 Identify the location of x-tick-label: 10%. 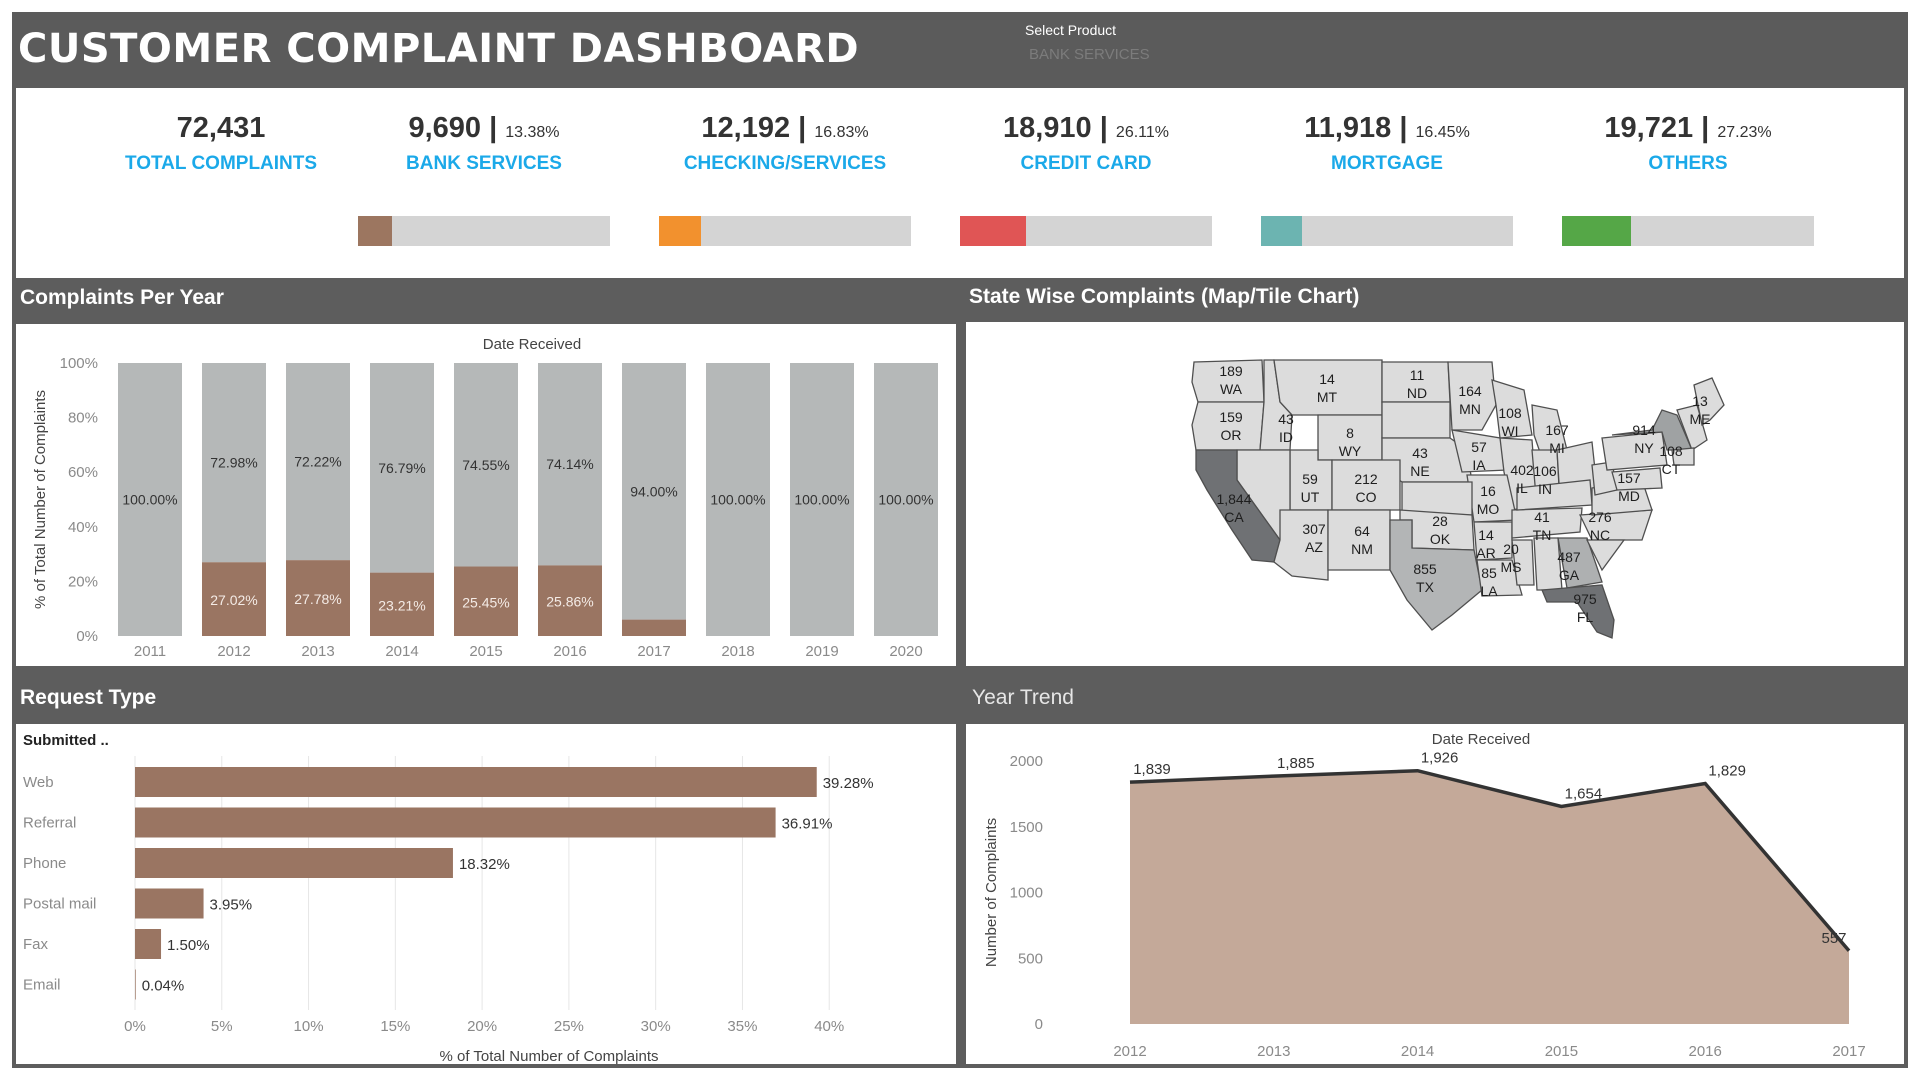
(309, 1026).